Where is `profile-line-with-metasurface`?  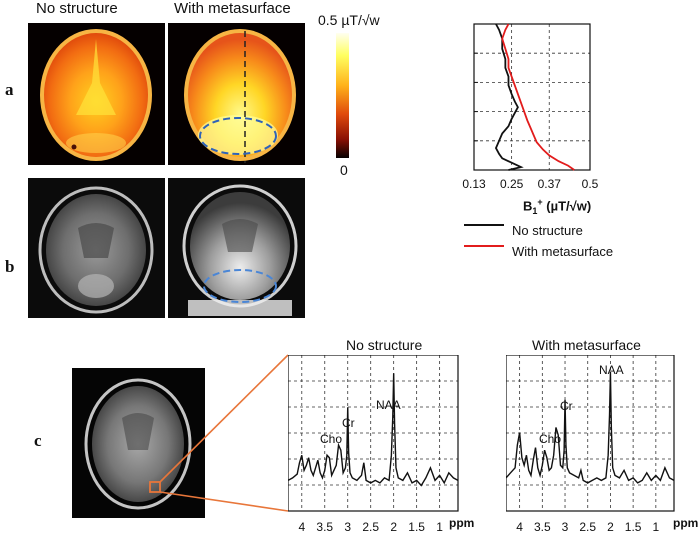 profile-line-with-metasurface is located at coordinates (538, 97).